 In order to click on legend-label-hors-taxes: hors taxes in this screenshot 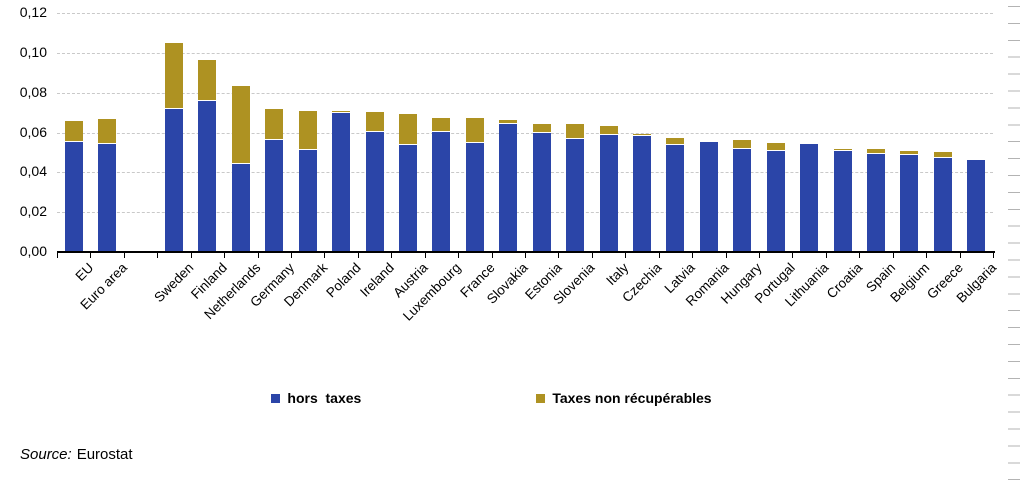, I will do `click(324, 398)`.